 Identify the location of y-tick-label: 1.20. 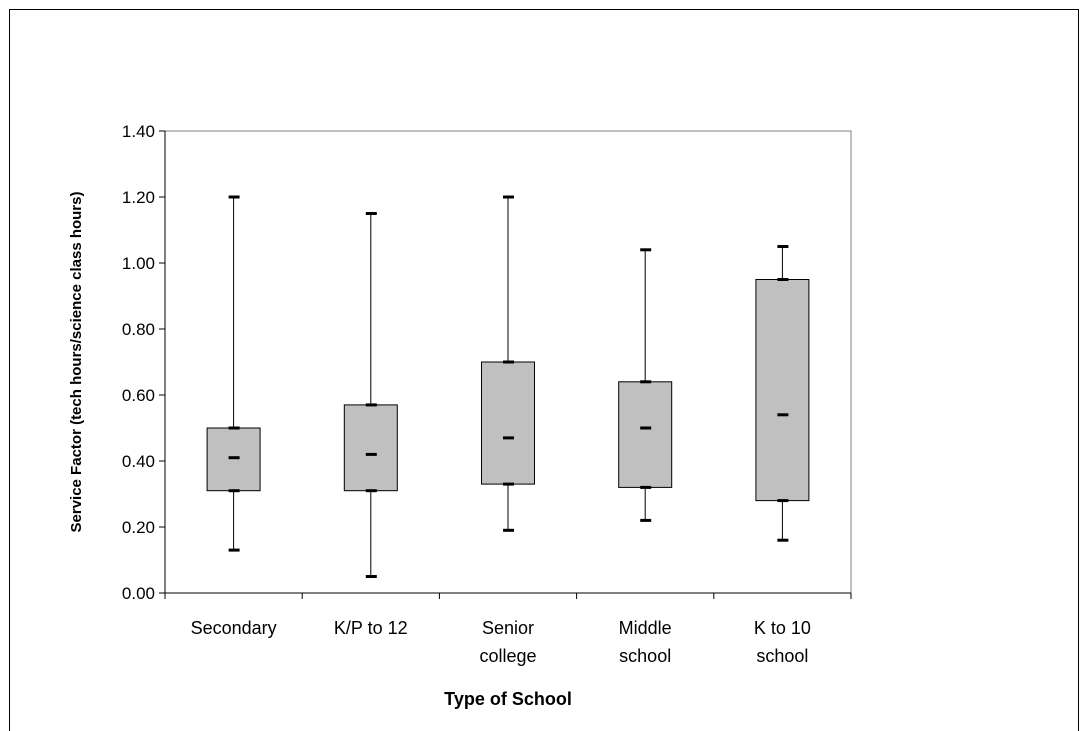
(138, 197).